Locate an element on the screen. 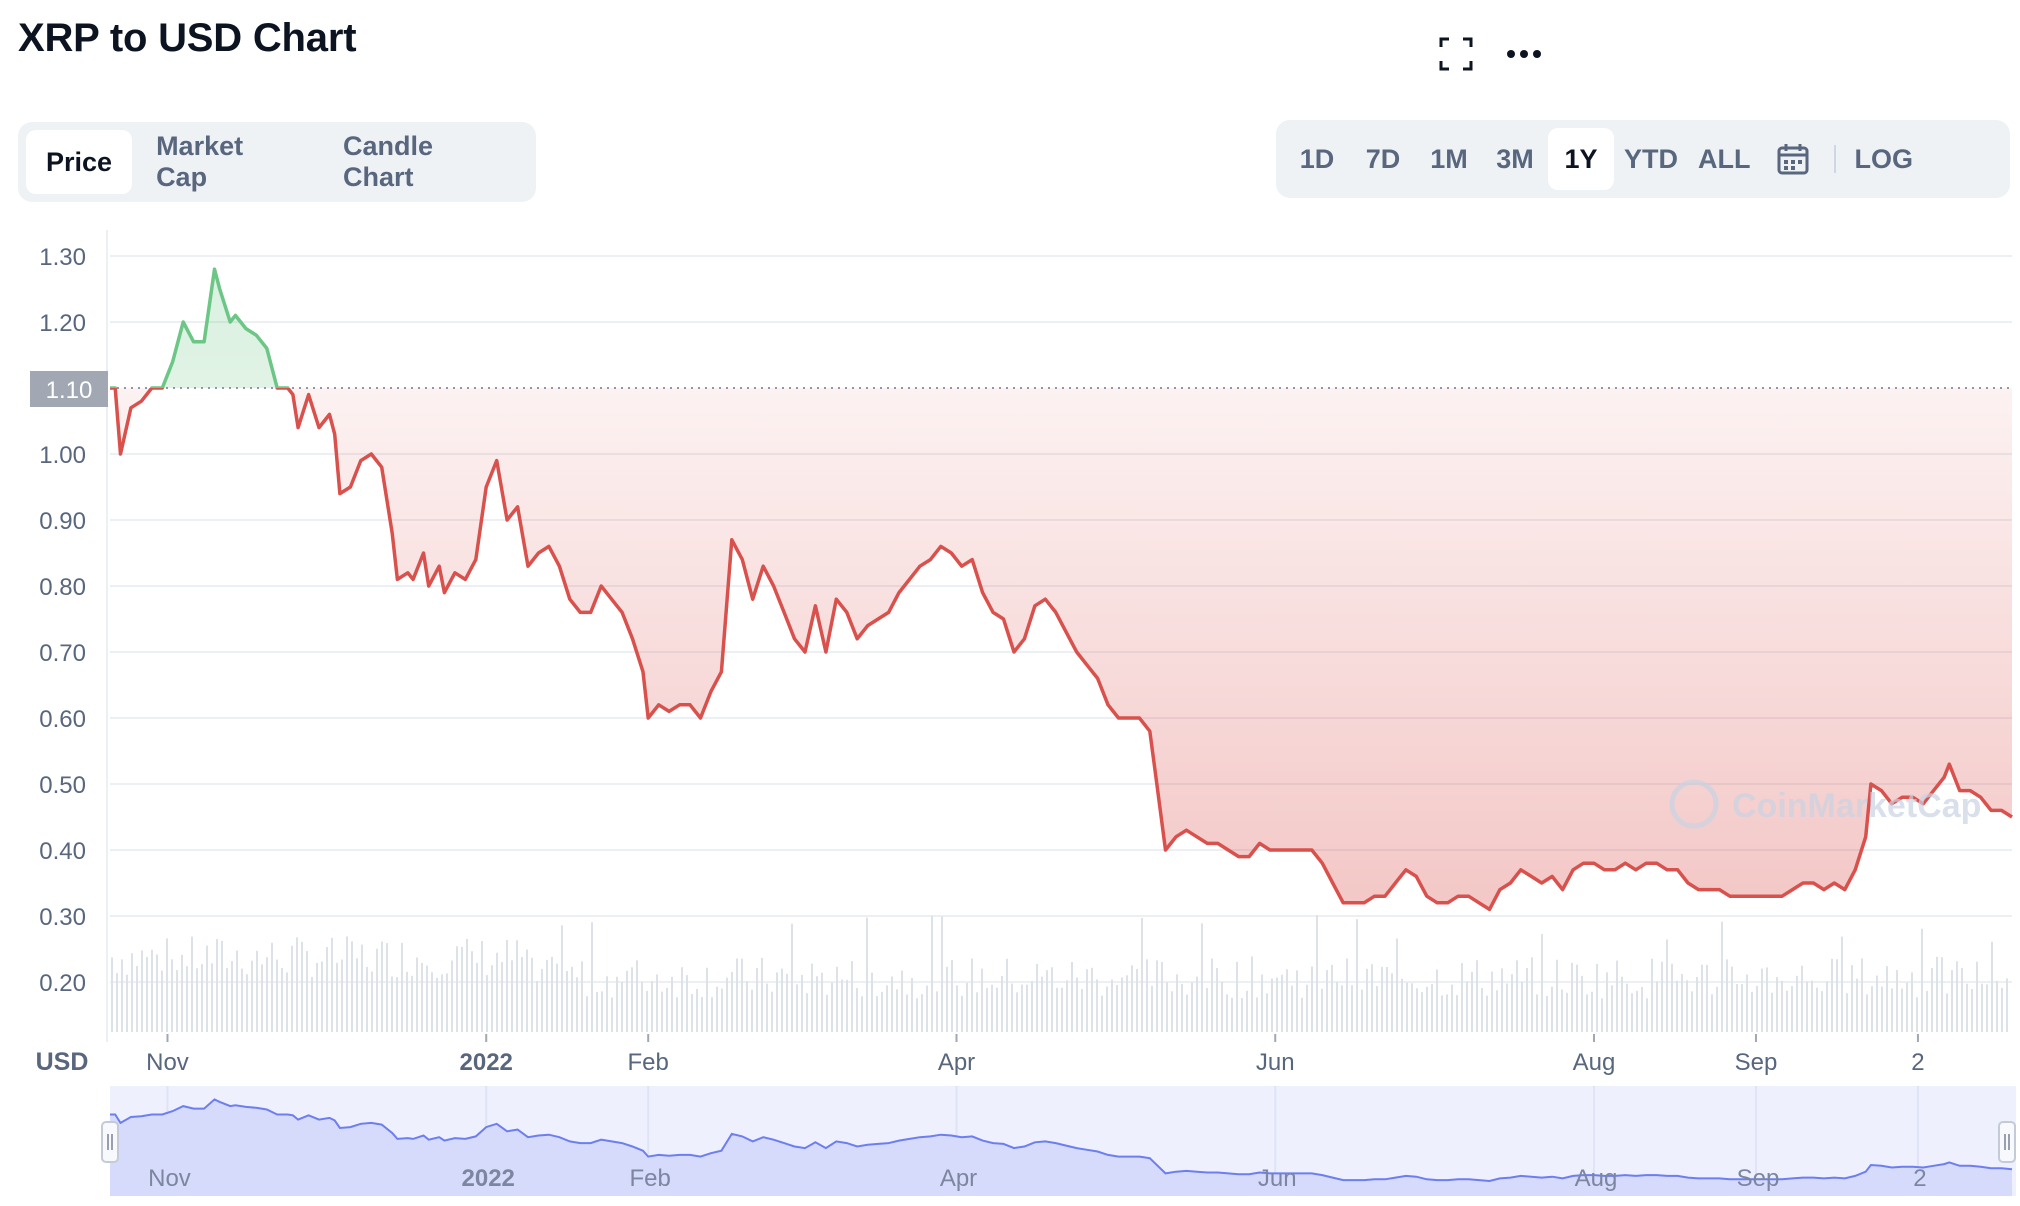 This screenshot has height=1206, width=2020. range-3m: 3M is located at coordinates (1515, 158).